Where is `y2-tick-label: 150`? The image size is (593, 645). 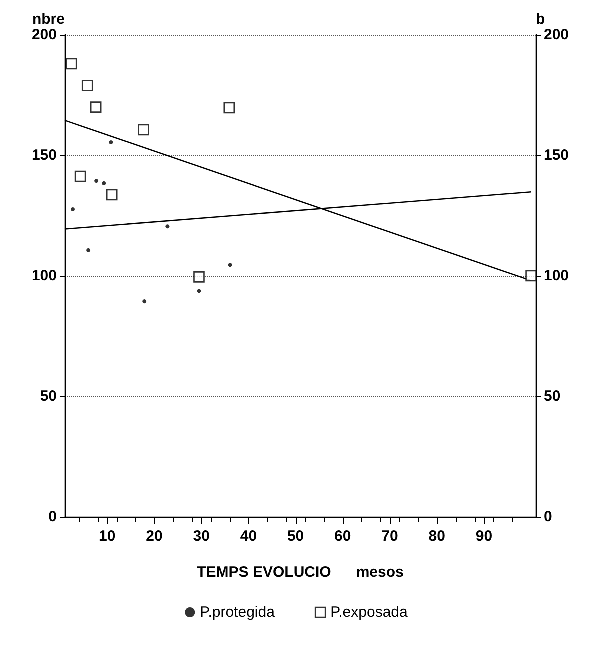
y2-tick-label: 150 is located at coordinates (557, 155).